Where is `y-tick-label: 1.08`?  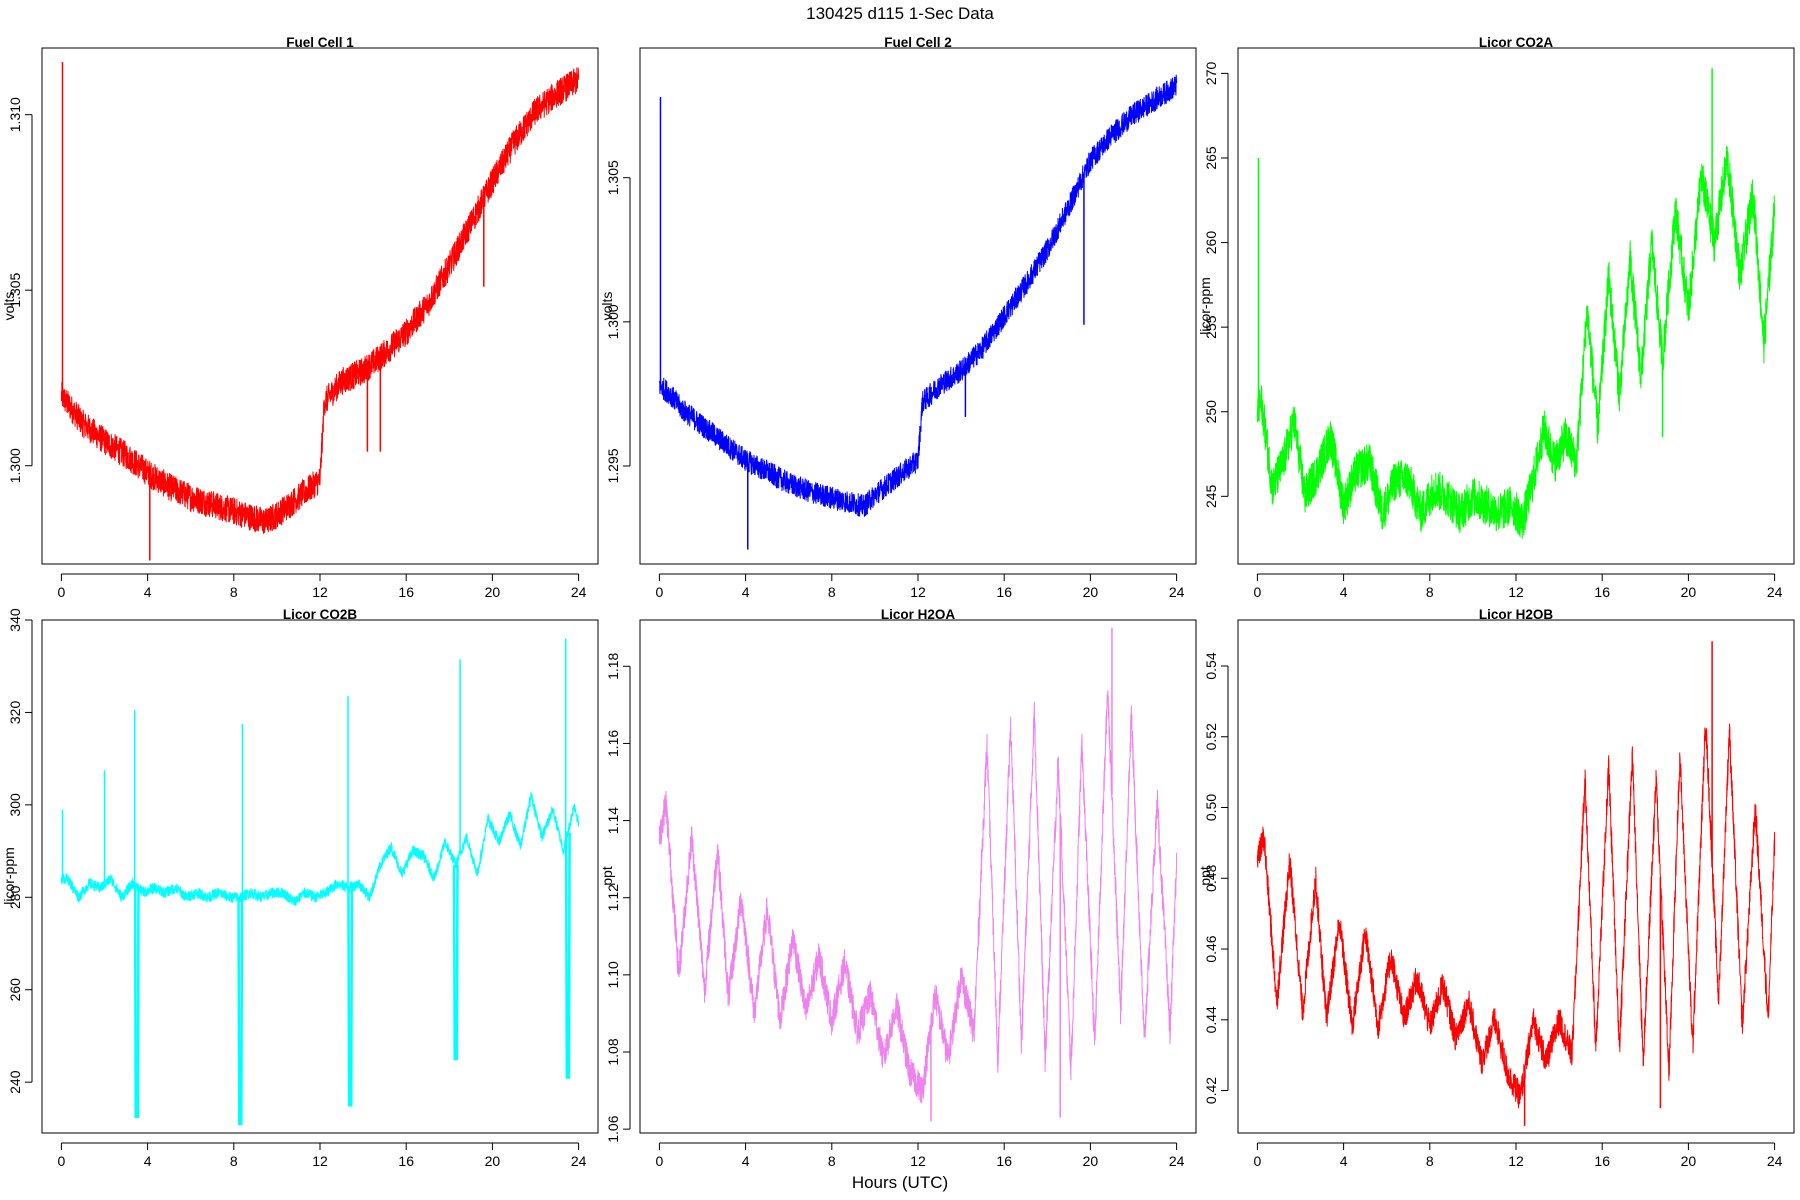 y-tick-label: 1.08 is located at coordinates (613, 1051).